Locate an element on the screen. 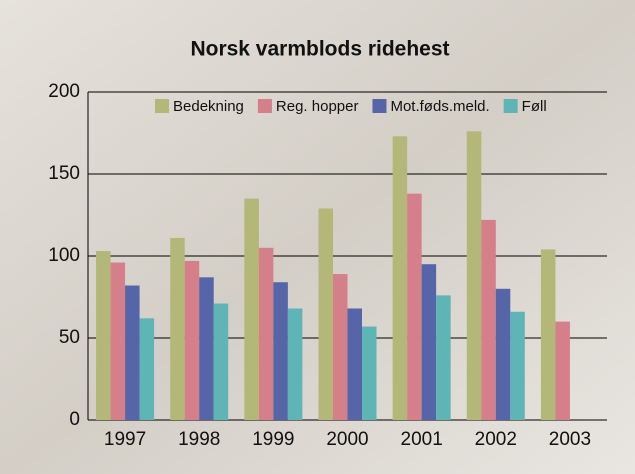  x-tick-label: 2000 is located at coordinates (347, 439).